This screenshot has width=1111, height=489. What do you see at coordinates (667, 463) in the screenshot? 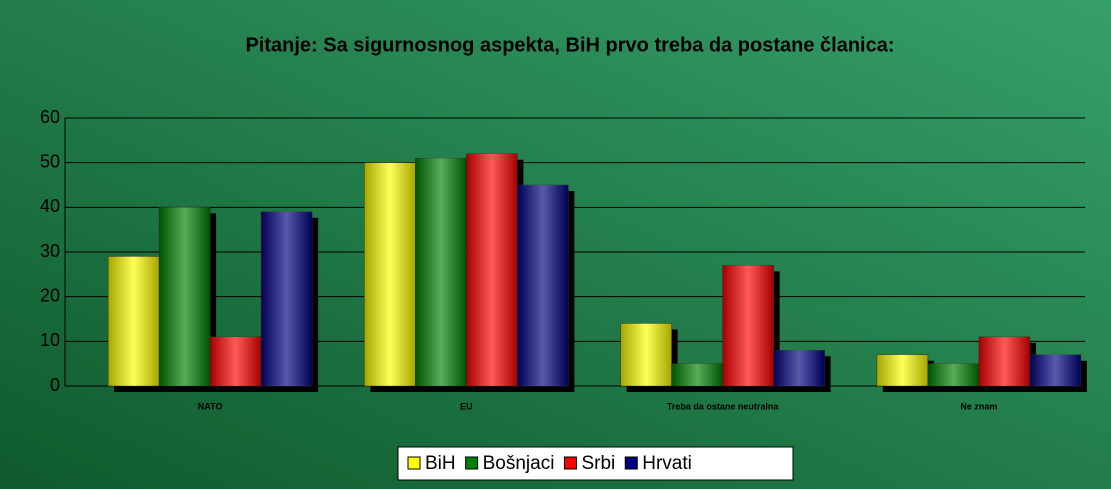
I see `legend-label: Hrvati` at bounding box center [667, 463].